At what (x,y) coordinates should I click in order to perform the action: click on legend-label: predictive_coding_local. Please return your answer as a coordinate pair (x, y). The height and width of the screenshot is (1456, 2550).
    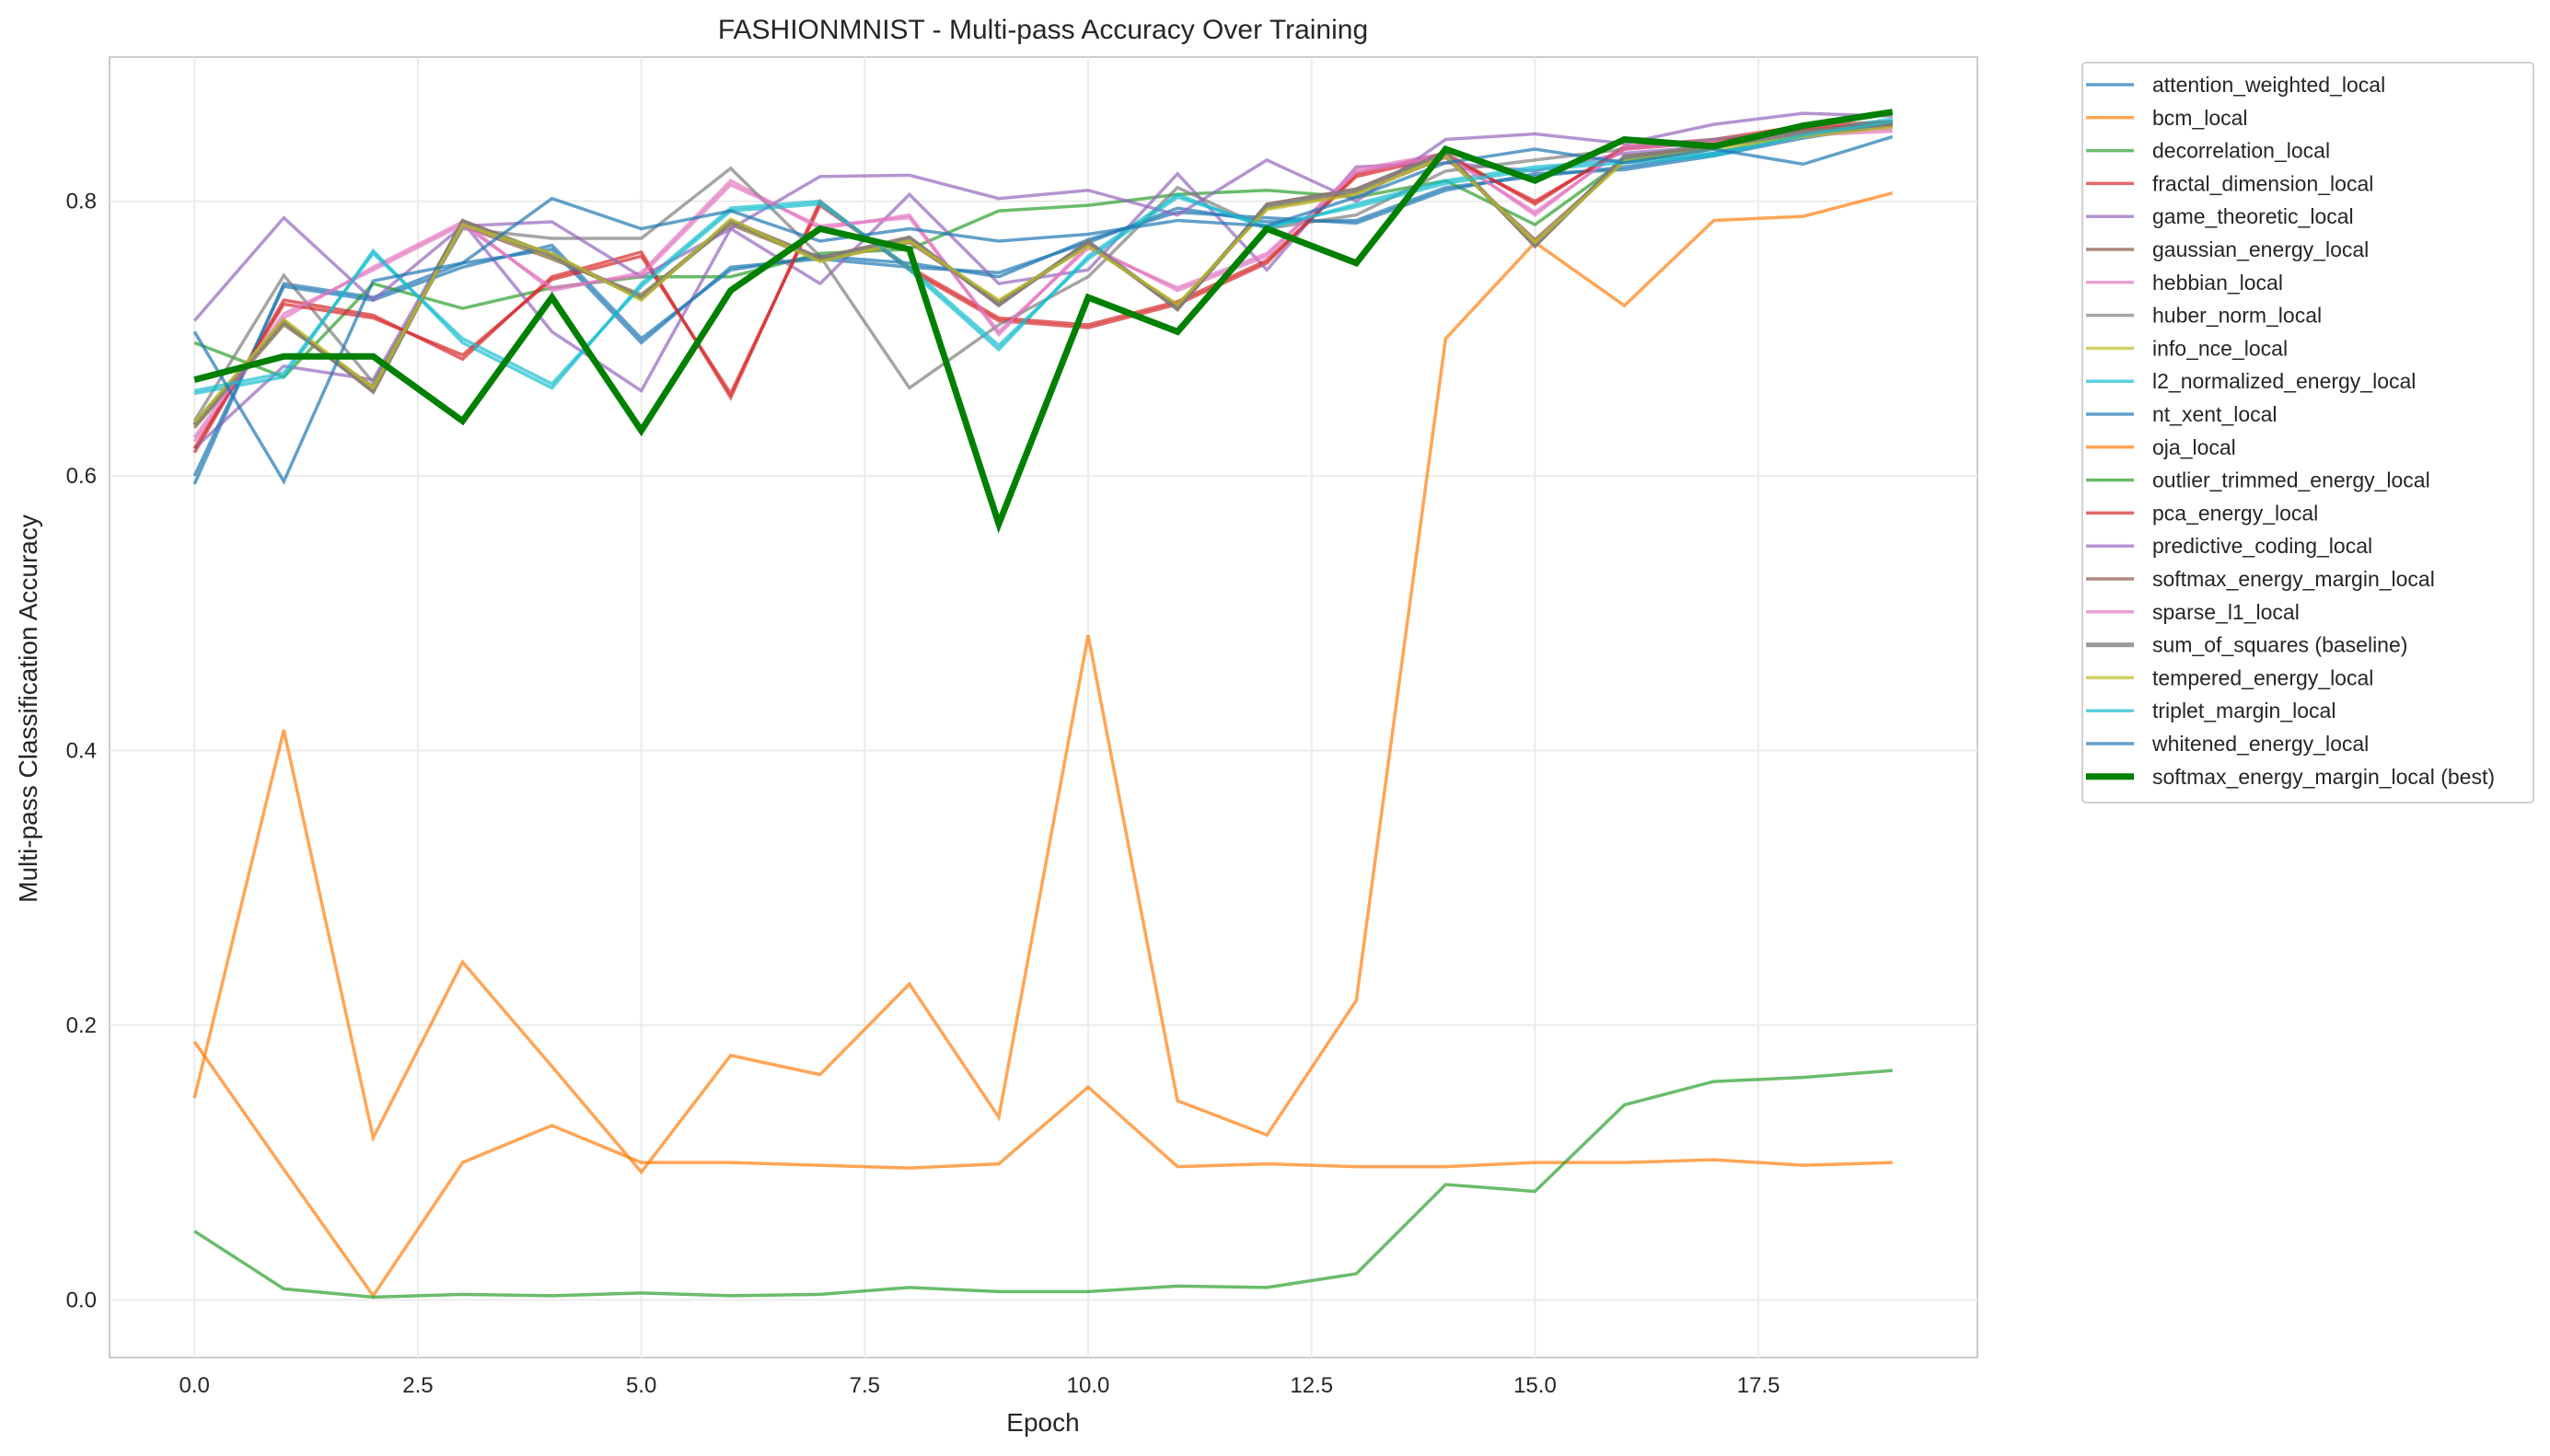
    Looking at the image, I should click on (2262, 546).